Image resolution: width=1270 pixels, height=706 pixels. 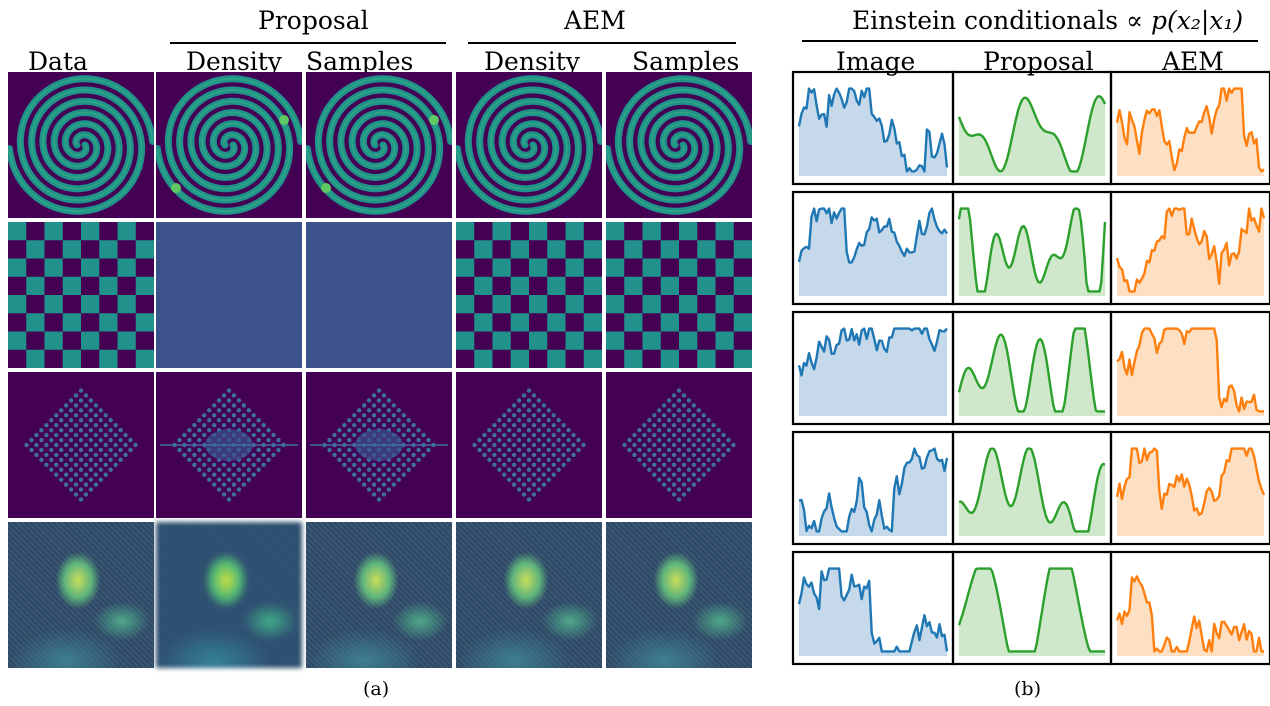 I want to click on panel-b-title: Einstein conditionals ∝ p(x₂|x₁), so click(x=1047, y=20).